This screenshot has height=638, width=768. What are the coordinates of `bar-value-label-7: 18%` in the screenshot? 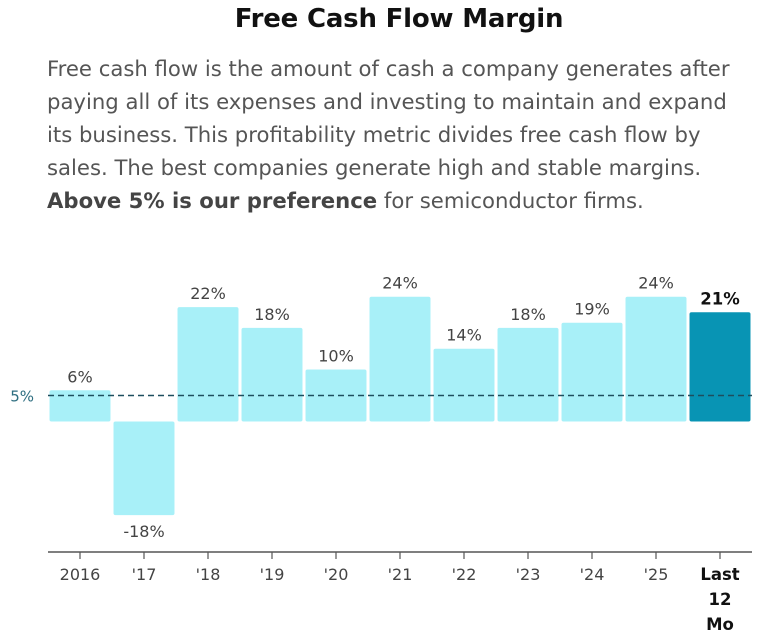 It's located at (528, 314).